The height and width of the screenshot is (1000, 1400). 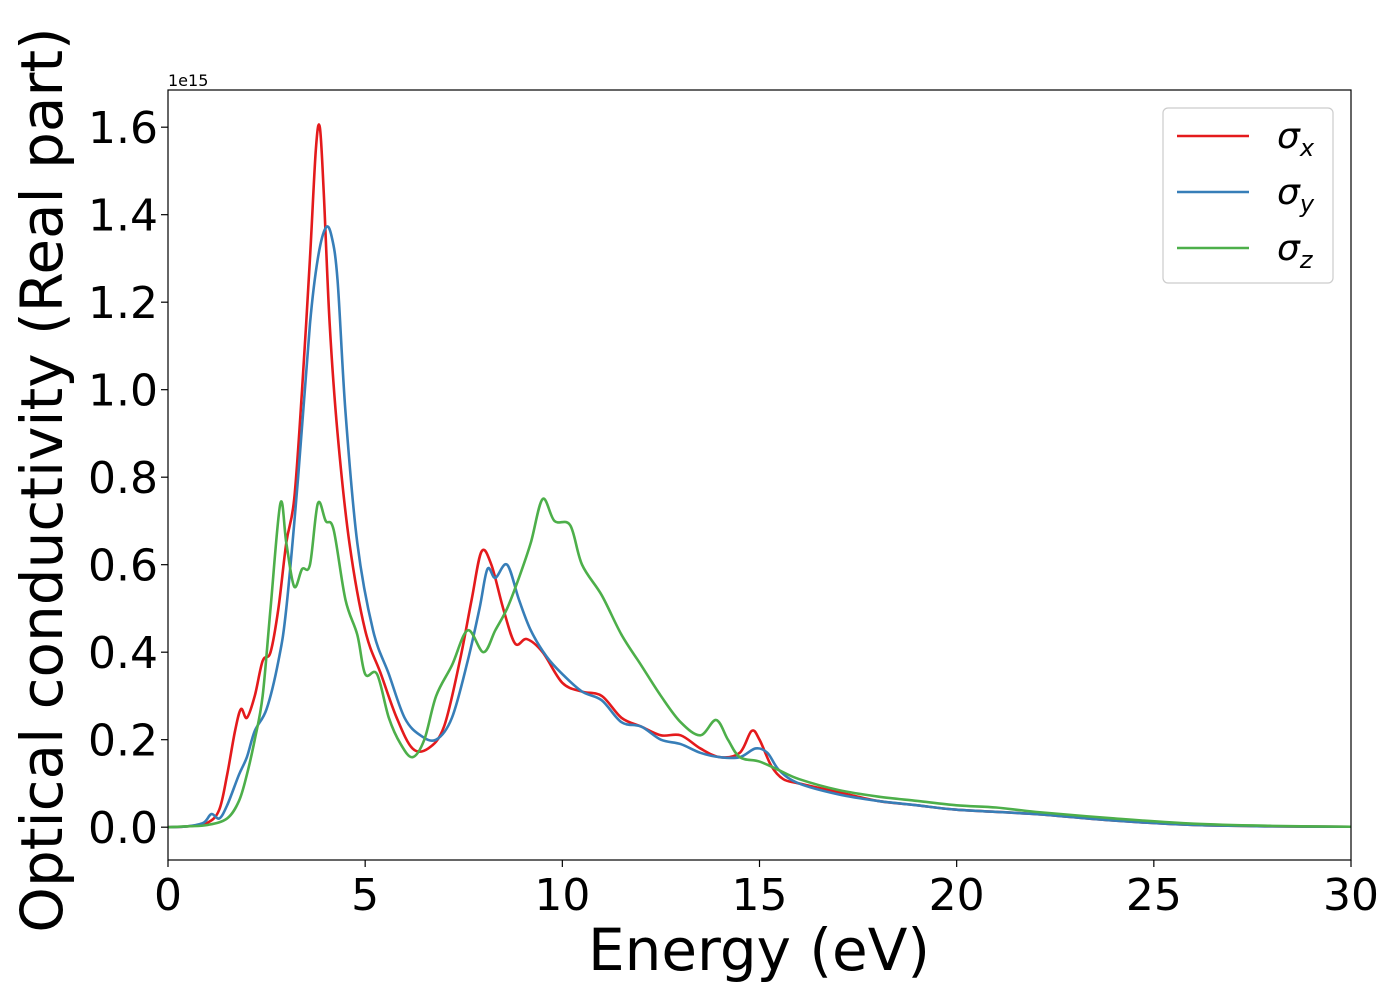 What do you see at coordinates (123, 478) in the screenshot?
I see `y-tick-label: 0.8` at bounding box center [123, 478].